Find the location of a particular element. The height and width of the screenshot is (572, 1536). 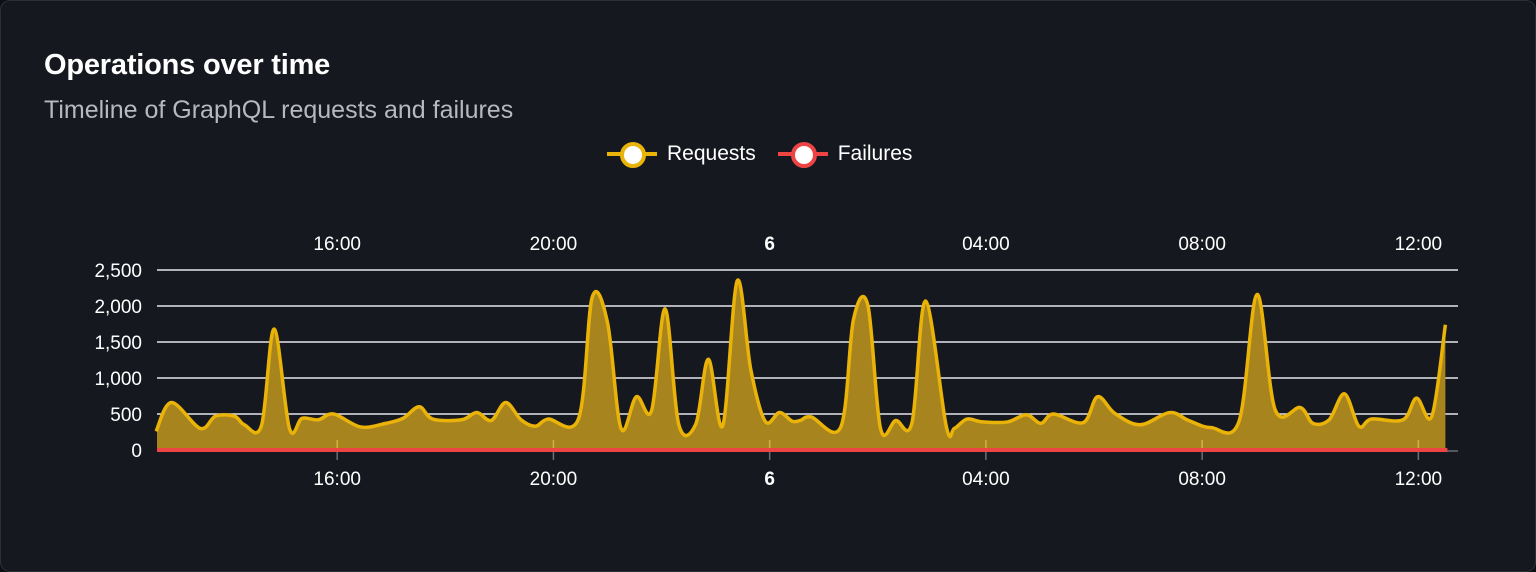

x-tick-label-top: 12:00 is located at coordinates (1419, 244).